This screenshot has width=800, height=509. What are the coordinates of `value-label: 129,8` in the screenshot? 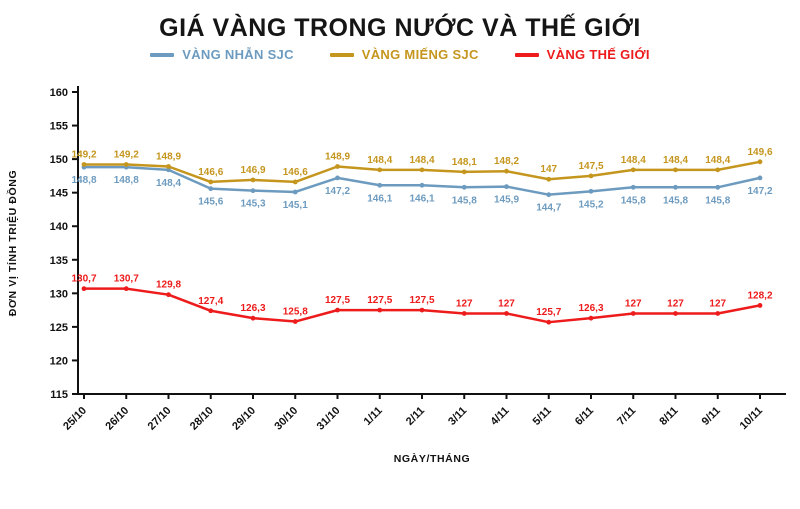 It's located at (168, 285).